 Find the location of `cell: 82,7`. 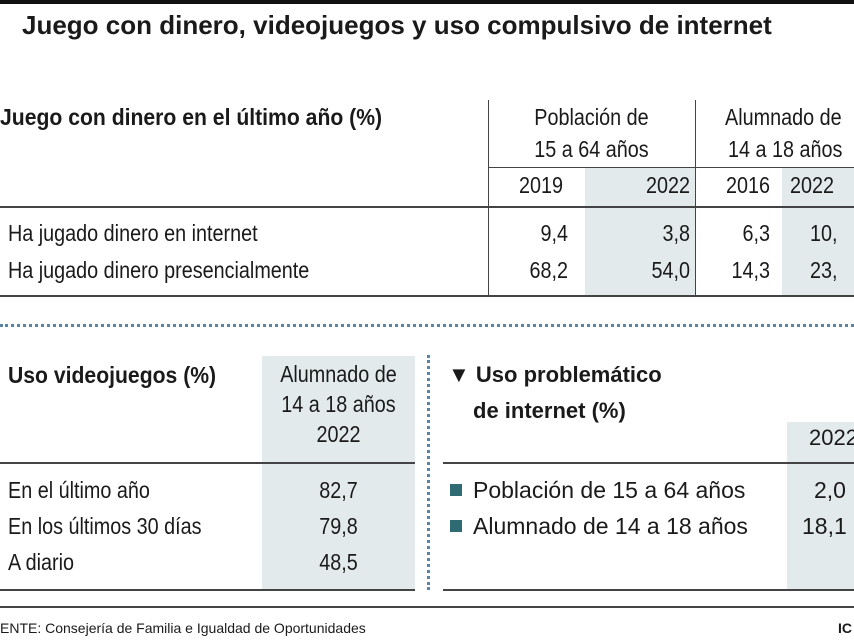

cell: 82,7 is located at coordinates (338, 490).